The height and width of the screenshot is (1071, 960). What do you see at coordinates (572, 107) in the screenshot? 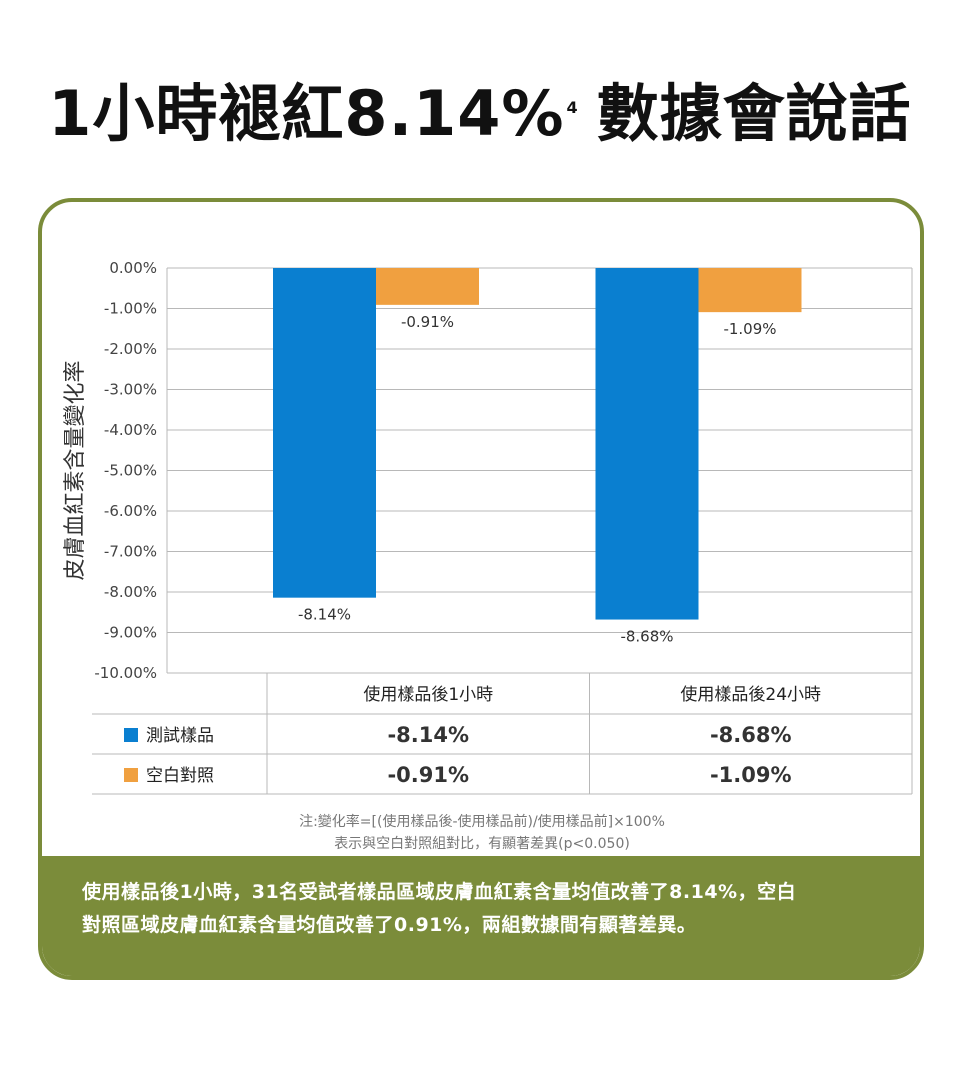
I see `title-superscript: 4` at bounding box center [572, 107].